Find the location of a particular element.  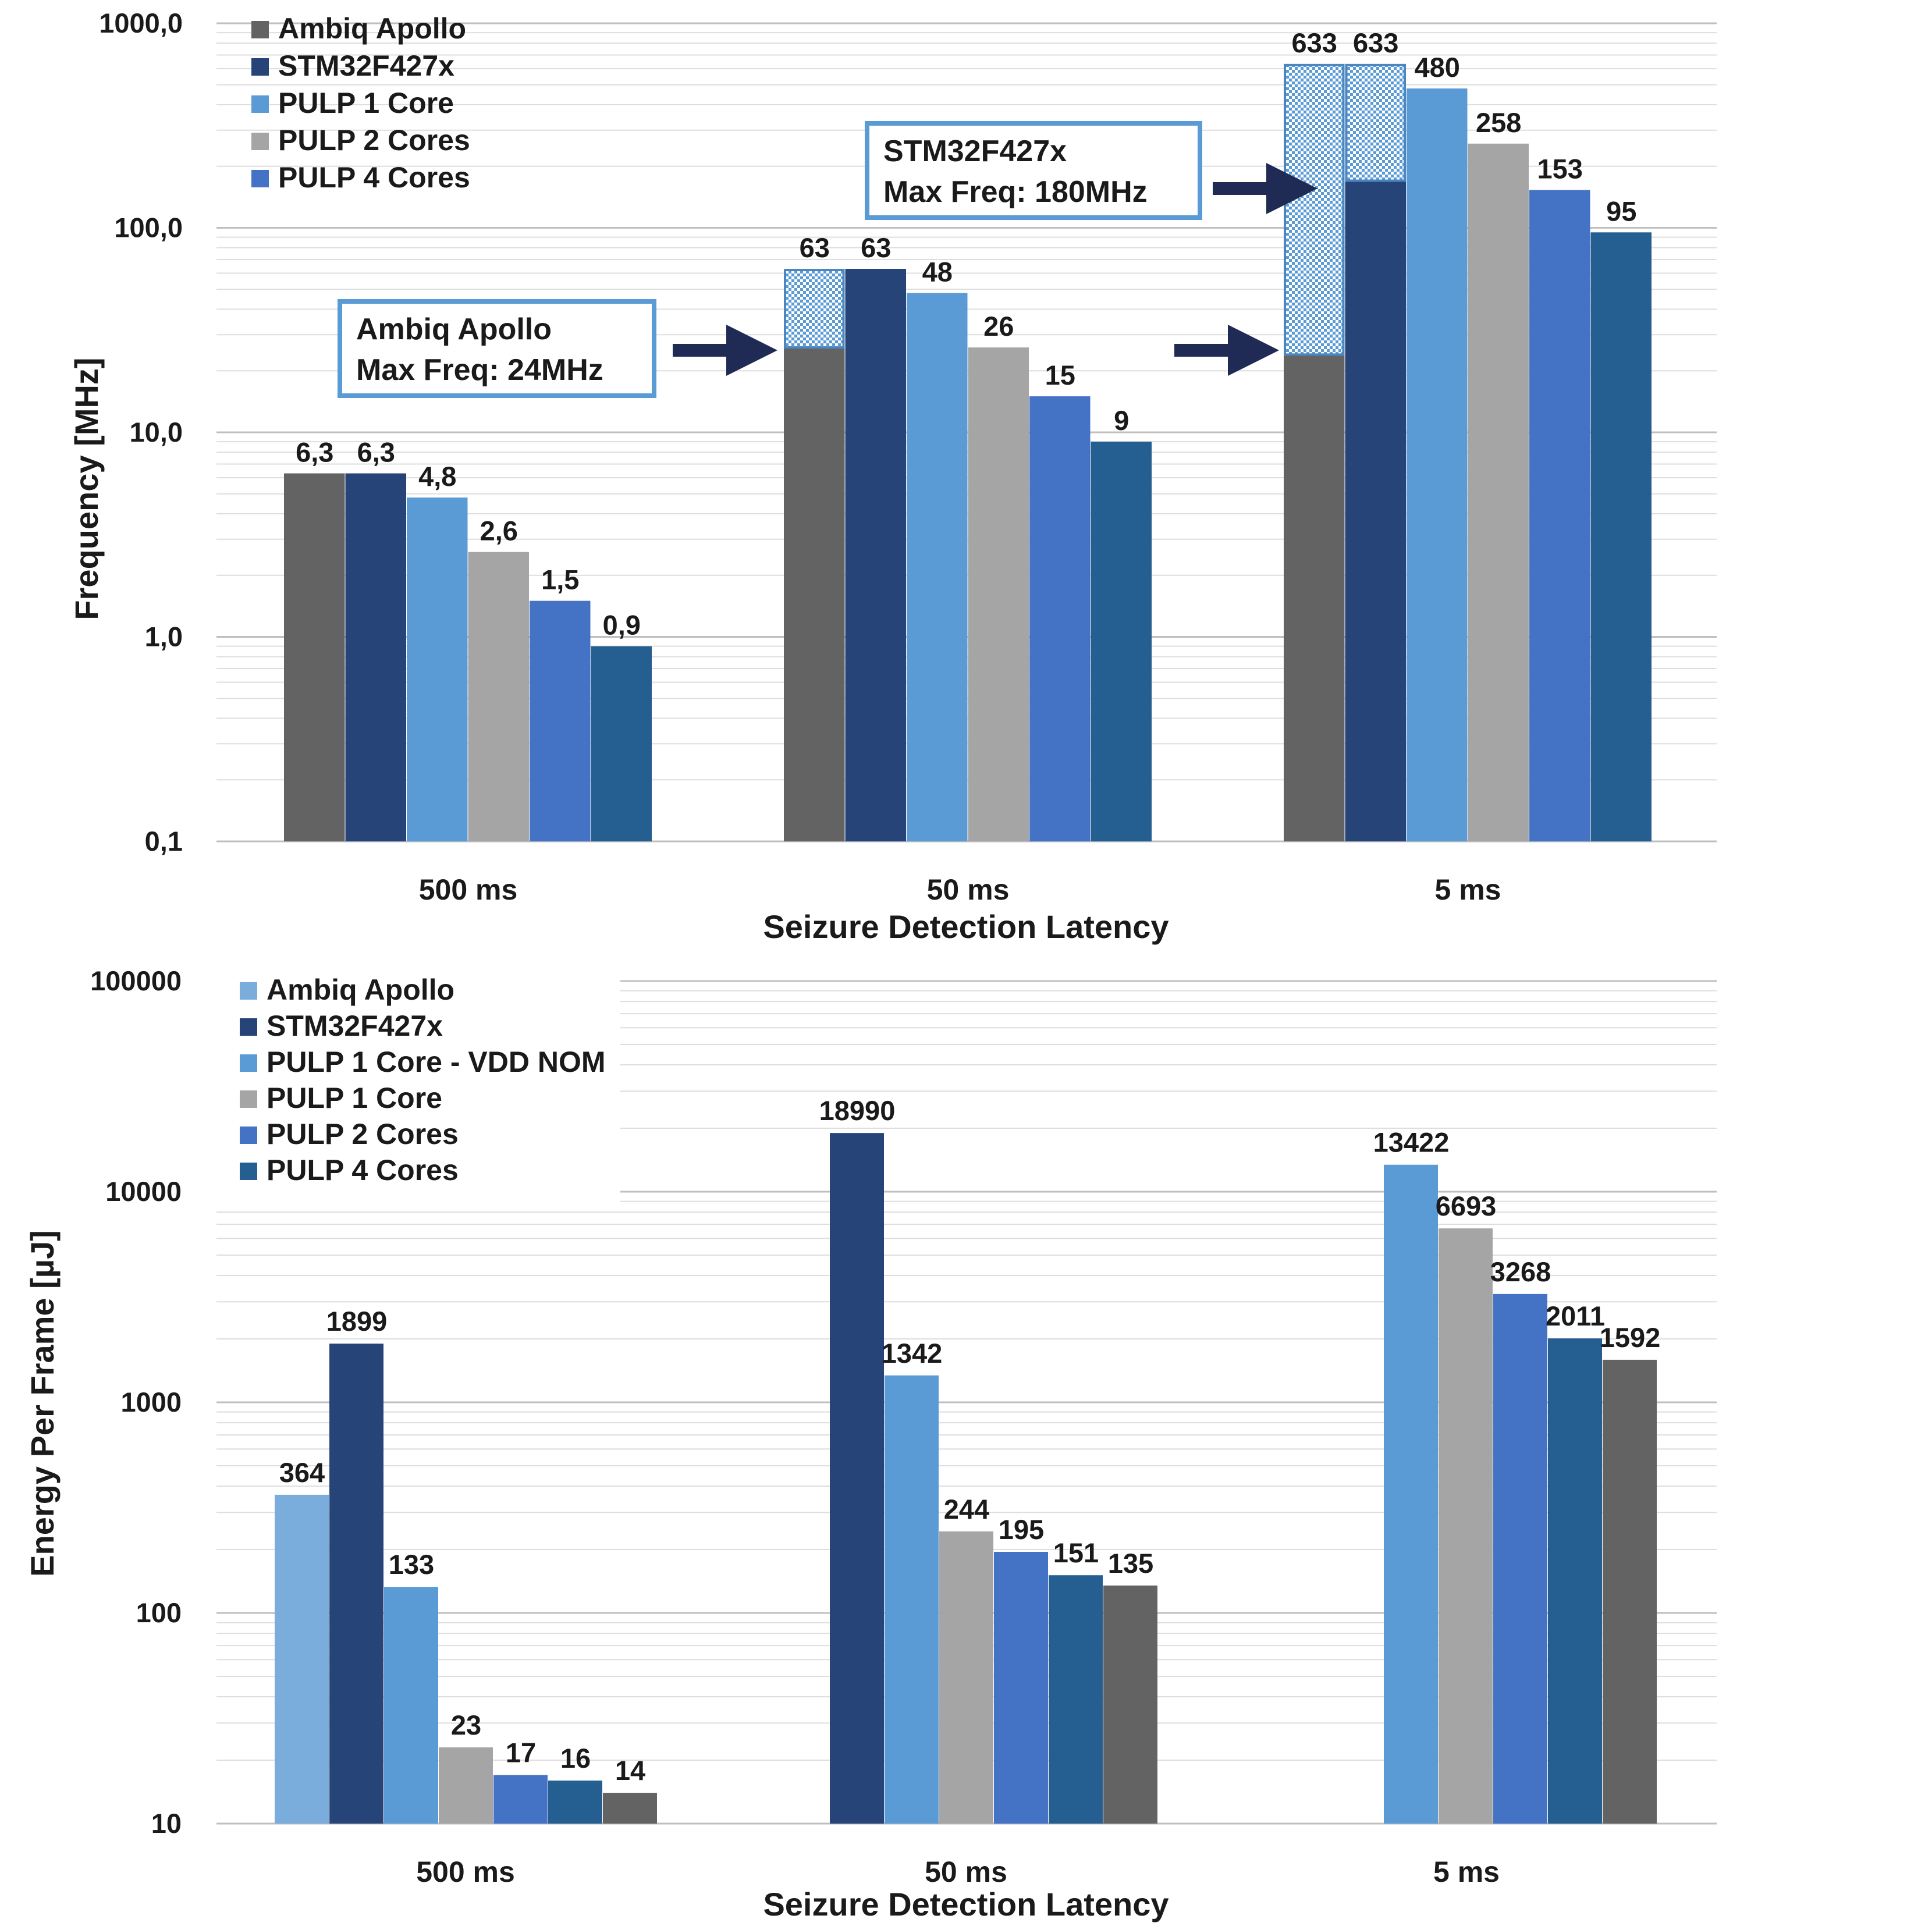

legend-swatch-ambiq-apollo is located at coordinates (248, 991).